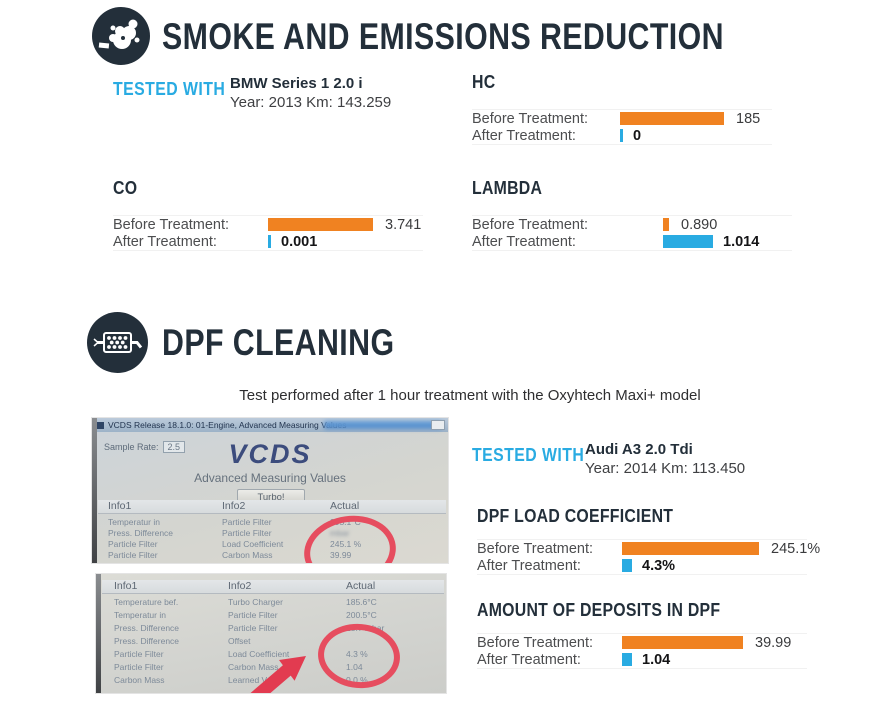 Image resolution: width=889 pixels, height=705 pixels. Describe the element at coordinates (438, 425) in the screenshot. I see `window-buttons` at that location.